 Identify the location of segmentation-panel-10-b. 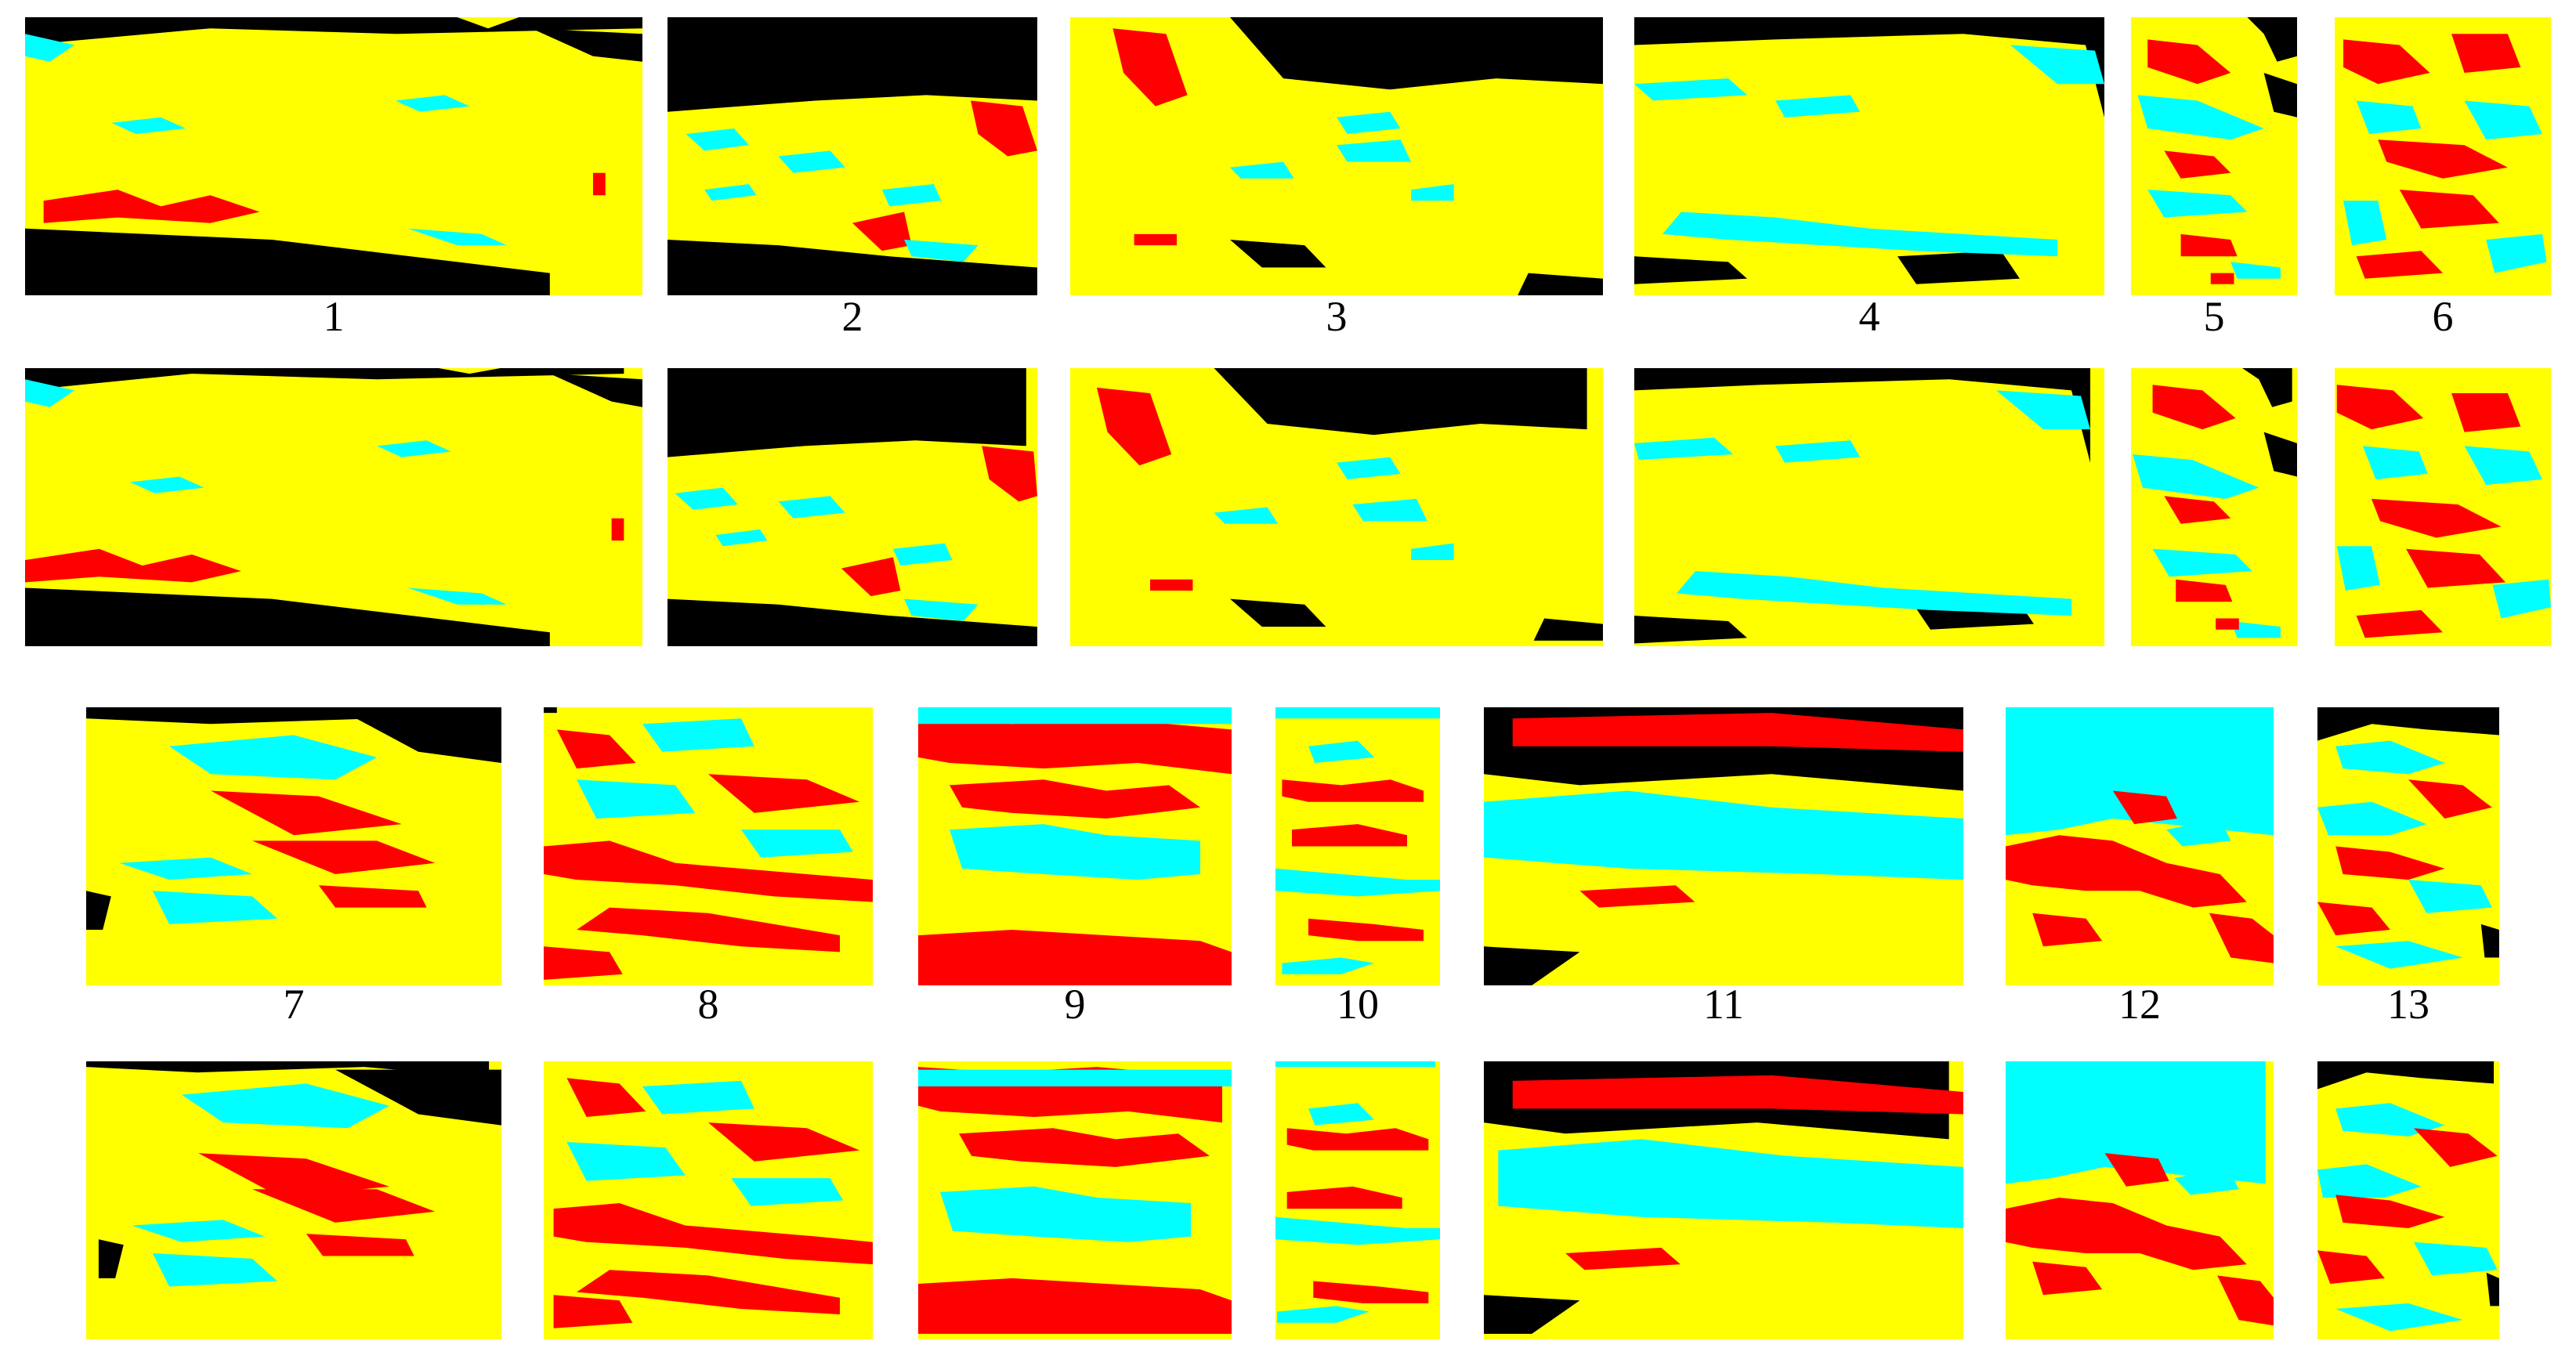
(1357, 1200).